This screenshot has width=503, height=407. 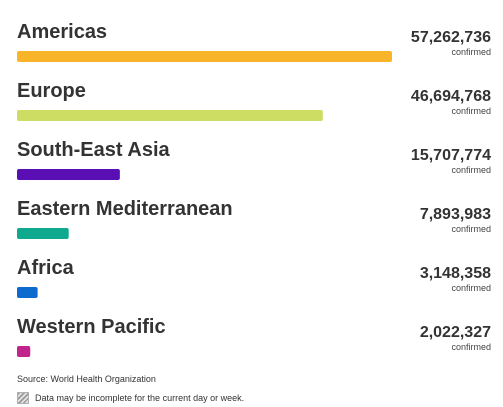 I want to click on bar-americas, so click(x=204, y=56).